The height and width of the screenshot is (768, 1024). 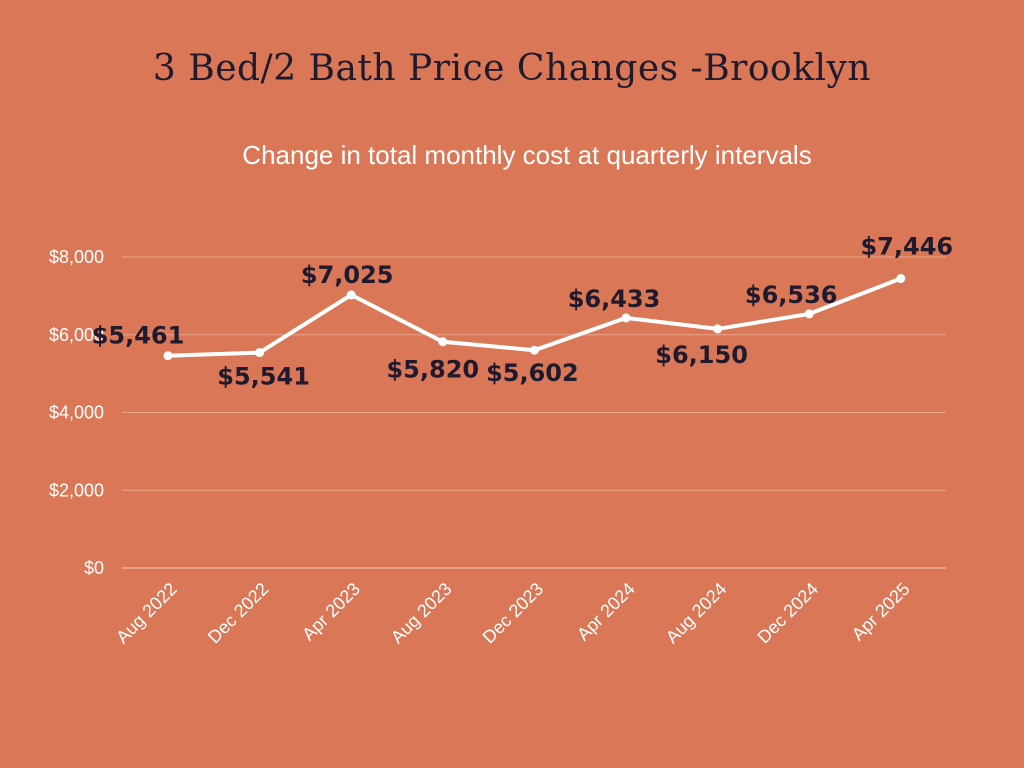 What do you see at coordinates (534, 317) in the screenshot?
I see `data-points` at bounding box center [534, 317].